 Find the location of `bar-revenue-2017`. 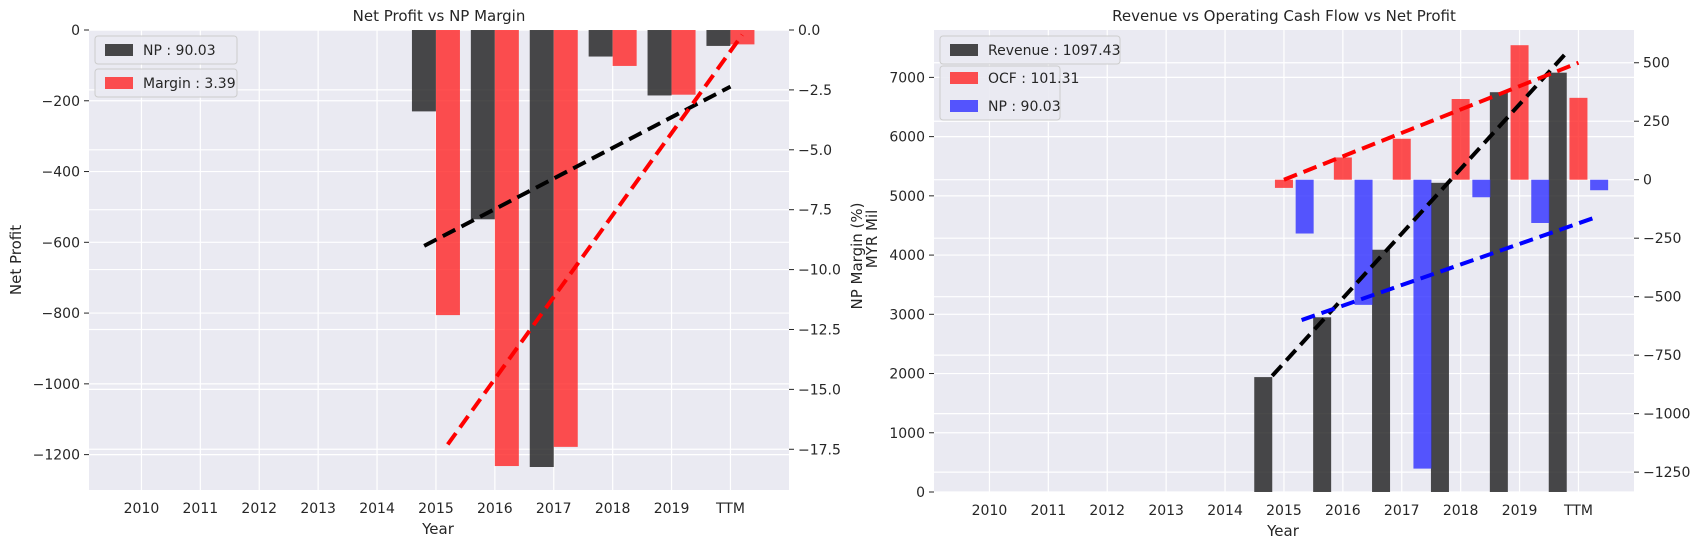

bar-revenue-2017 is located at coordinates (1381, 370).